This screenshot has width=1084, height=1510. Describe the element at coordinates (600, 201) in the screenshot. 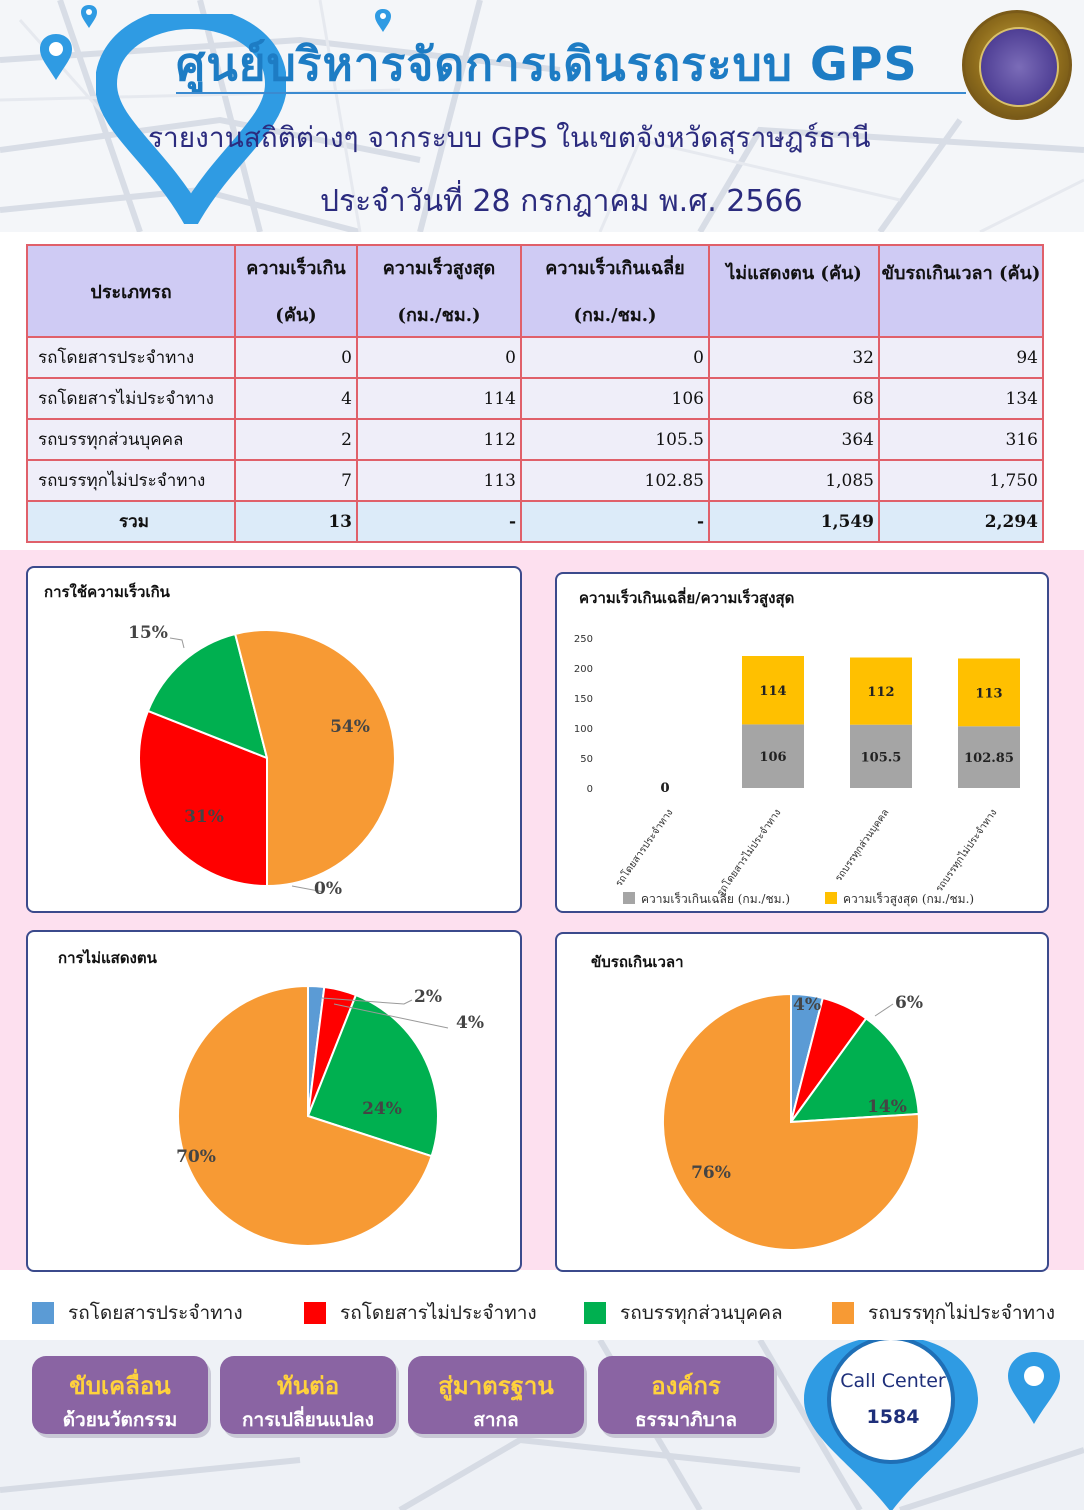

I see `report-date: ประจำวันที่ 28 กรกฎาคม พ.ศ. 2566` at that location.